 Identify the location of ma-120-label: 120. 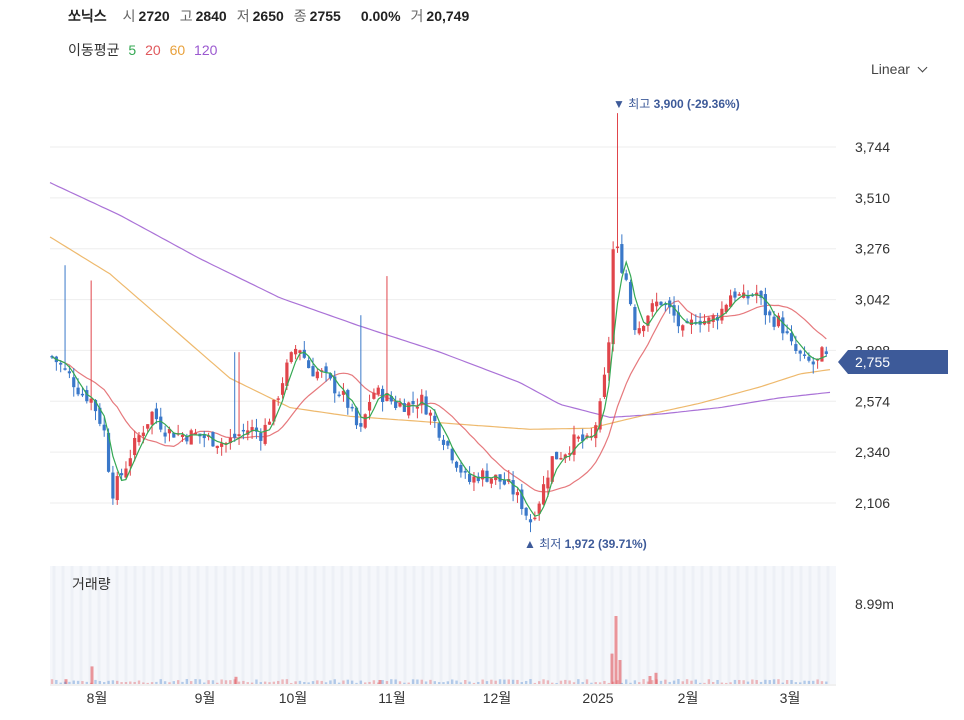
(206, 50).